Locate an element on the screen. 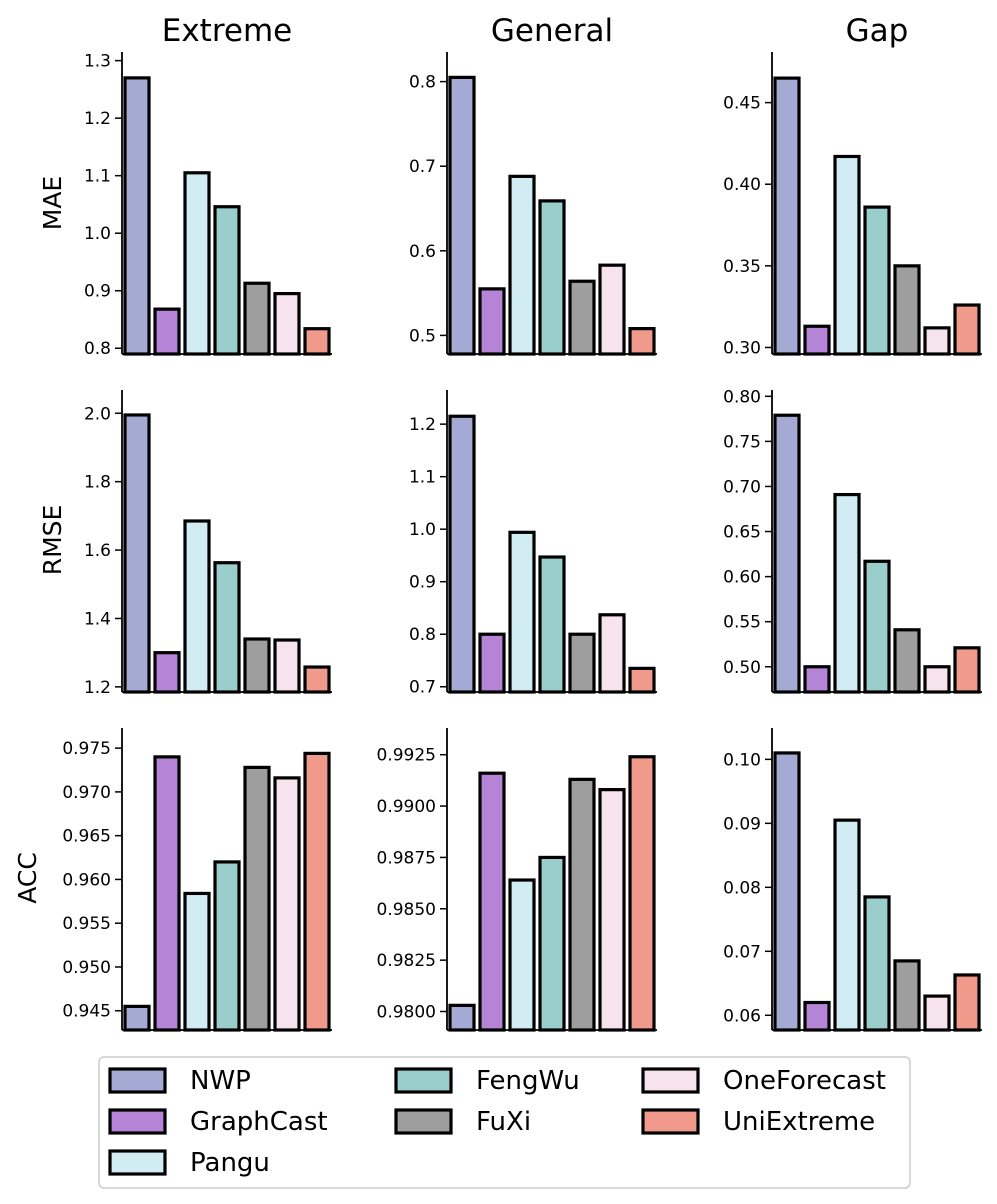  panel-acc-general: 0.9800 0.9825 0.9850 0.9875 0.9900 0.9925 is located at coordinates (517, 880).